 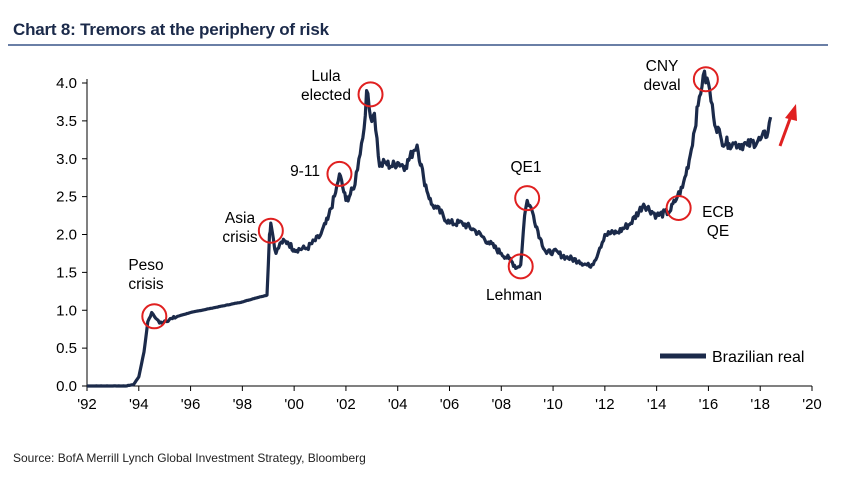 What do you see at coordinates (191, 404) in the screenshot?
I see `x-tick-label: '96` at bounding box center [191, 404].